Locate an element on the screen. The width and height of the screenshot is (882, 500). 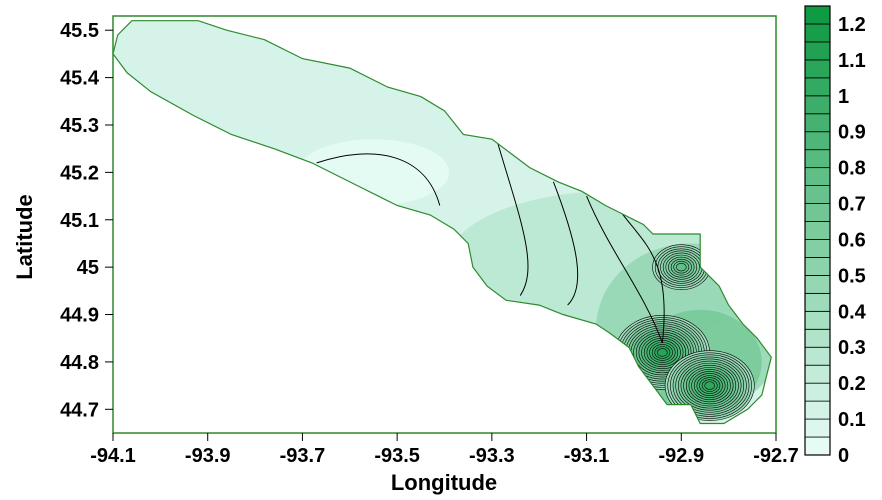
colorbar-label: 0.4 is located at coordinates (852, 312).